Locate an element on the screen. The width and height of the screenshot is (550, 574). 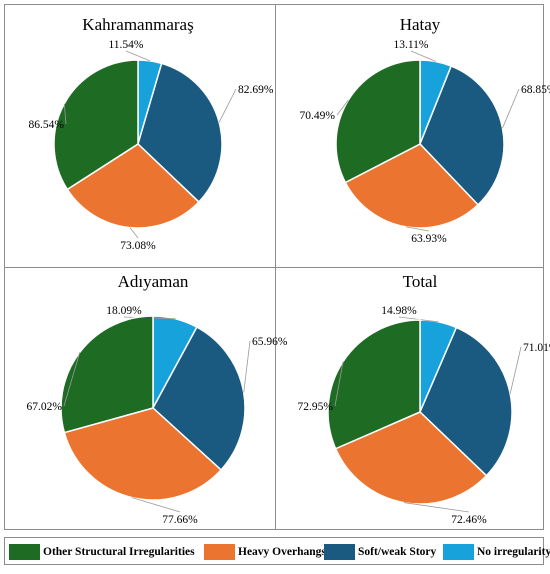
legend-item-soft-weak-story: Soft/weak Story is located at coordinates (380, 551).